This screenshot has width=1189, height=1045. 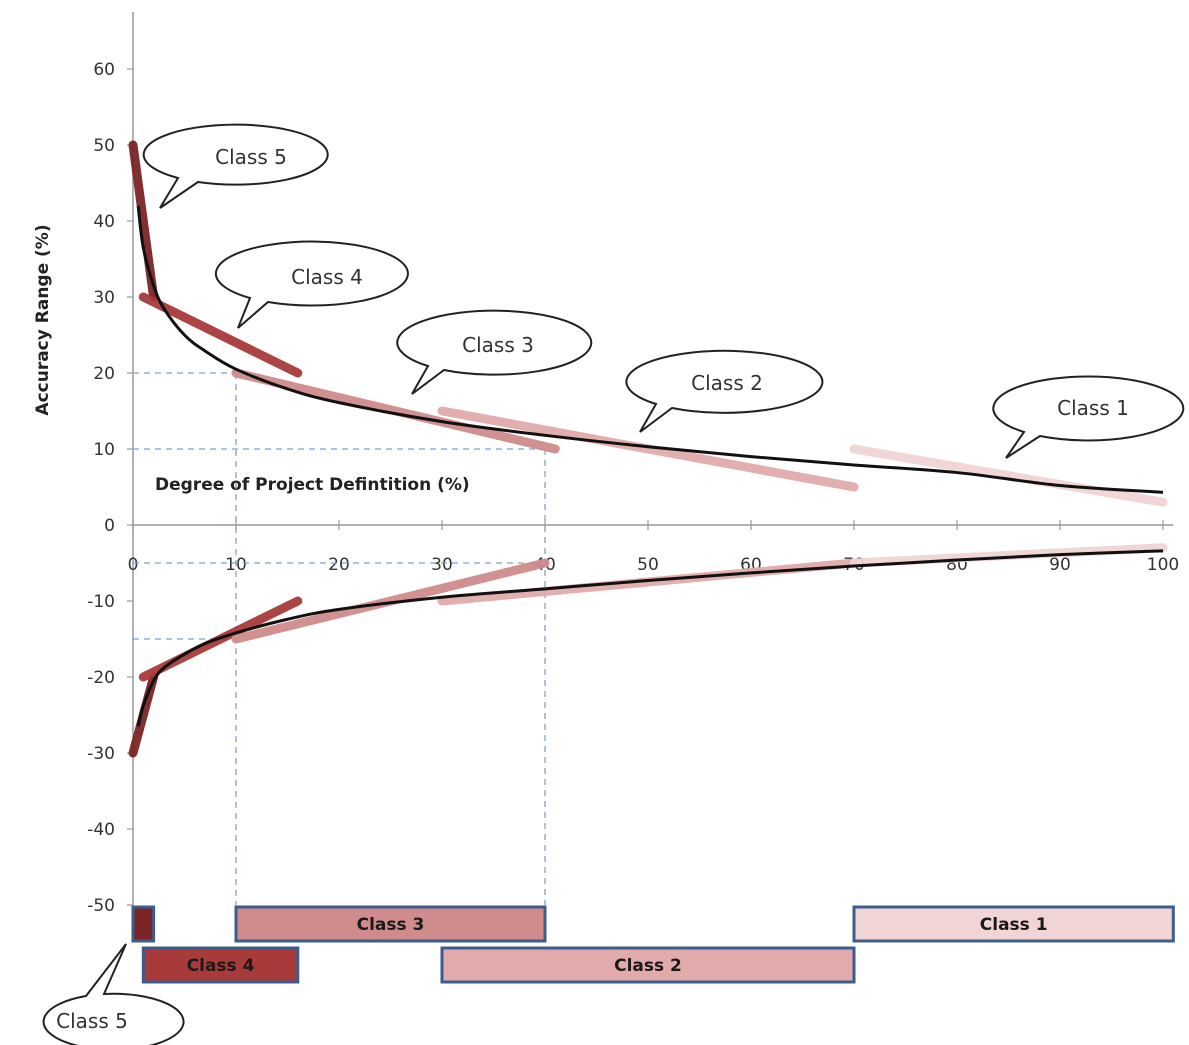 What do you see at coordinates (648, 565) in the screenshot?
I see `x-tick-label: 50` at bounding box center [648, 565].